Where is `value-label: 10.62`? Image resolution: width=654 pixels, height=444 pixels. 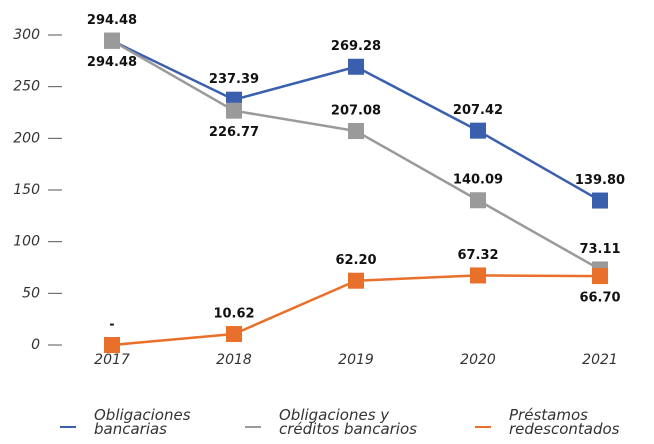 value-label: 10.62 is located at coordinates (233, 314).